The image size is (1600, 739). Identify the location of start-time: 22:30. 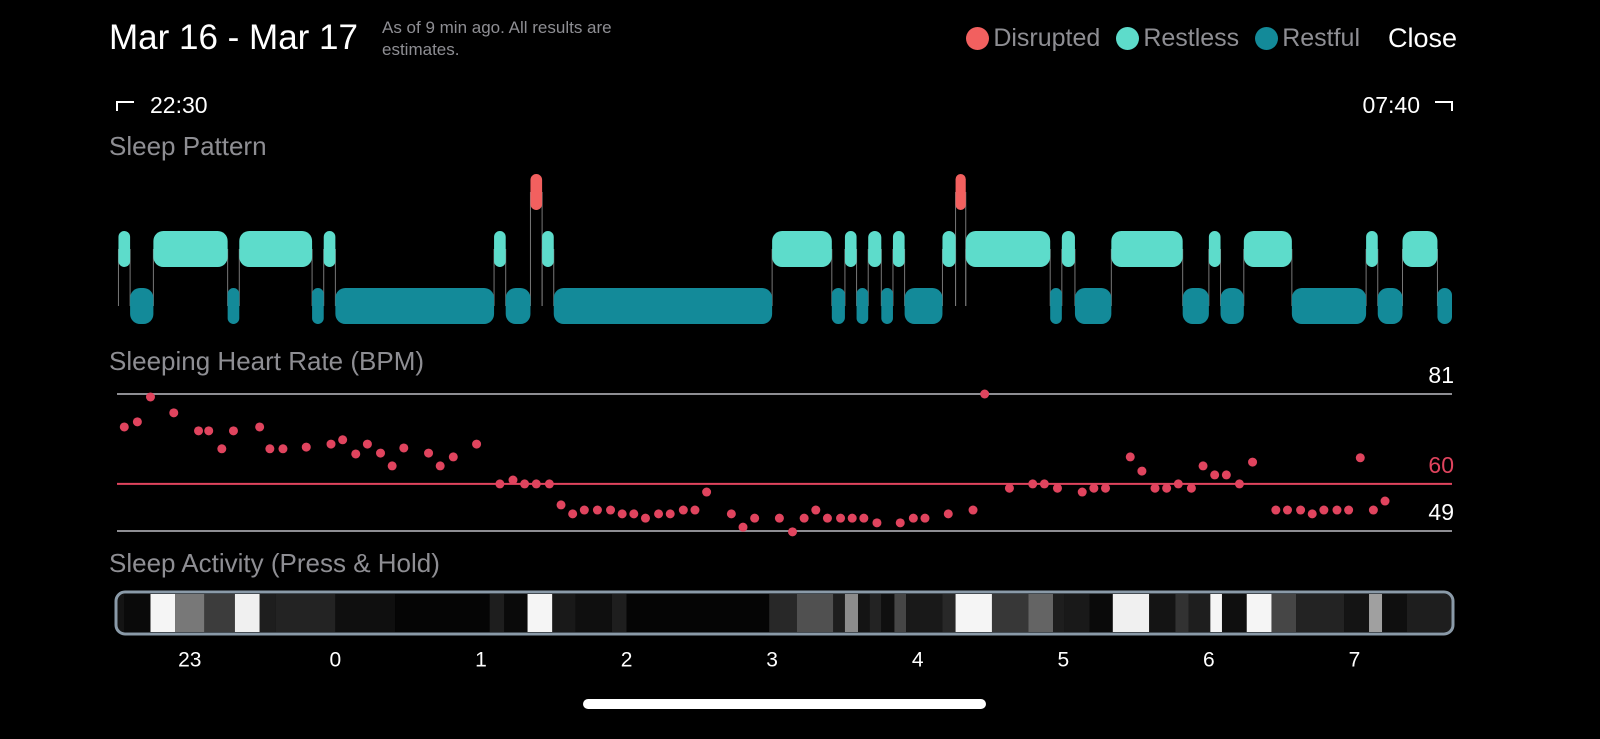
(179, 105).